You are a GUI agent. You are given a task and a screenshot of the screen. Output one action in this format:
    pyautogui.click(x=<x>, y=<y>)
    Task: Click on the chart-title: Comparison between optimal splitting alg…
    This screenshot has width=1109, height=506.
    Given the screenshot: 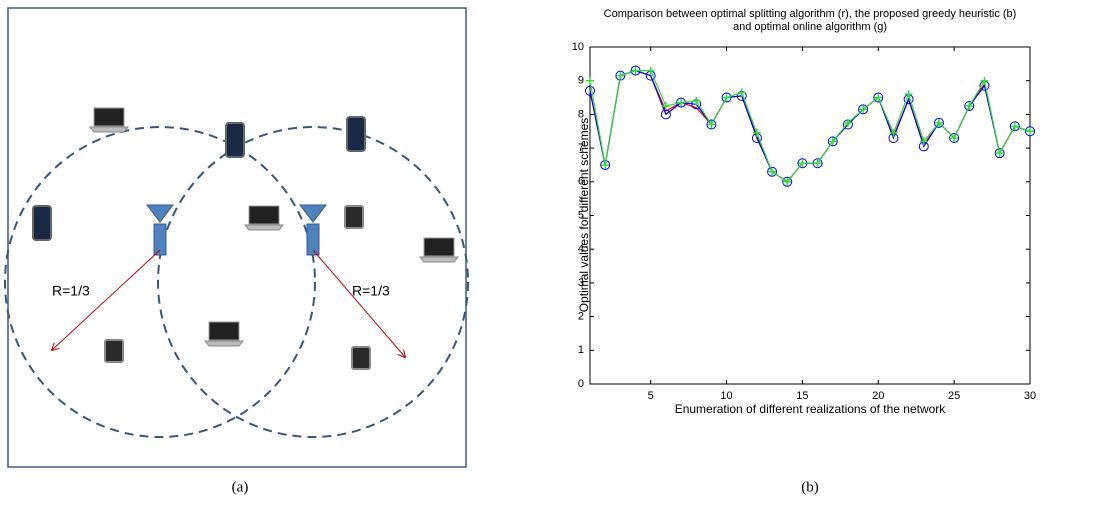 What is the action you would take?
    pyautogui.click(x=810, y=14)
    